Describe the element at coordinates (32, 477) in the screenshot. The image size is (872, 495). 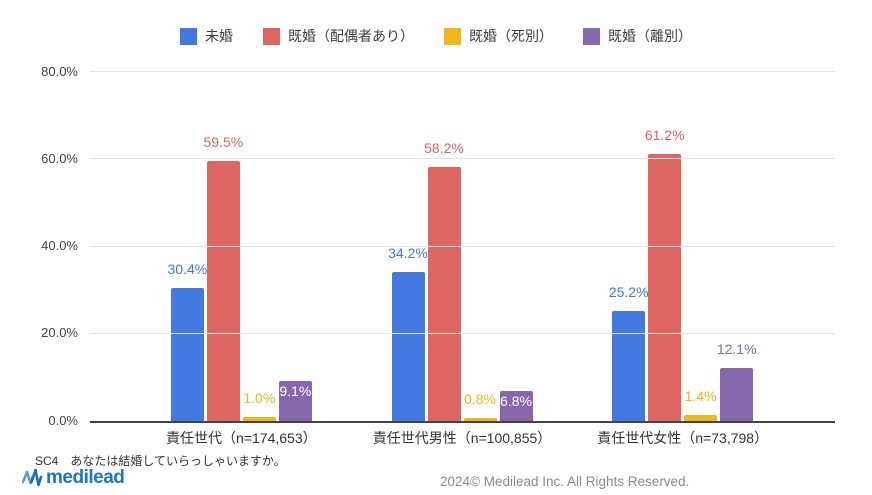
I see `heartbeat-pulse-icon` at that location.